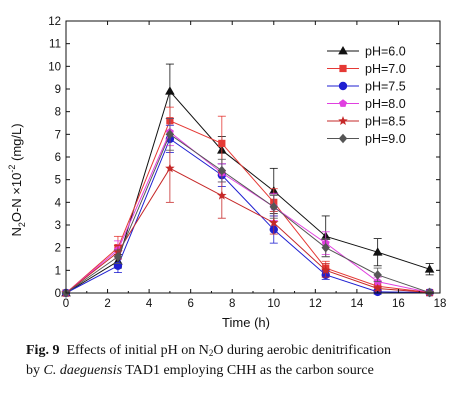 Image resolution: width=467 pixels, height=400 pixels. What do you see at coordinates (58, 158) in the screenshot?
I see `y-tick-label: 6` at bounding box center [58, 158].